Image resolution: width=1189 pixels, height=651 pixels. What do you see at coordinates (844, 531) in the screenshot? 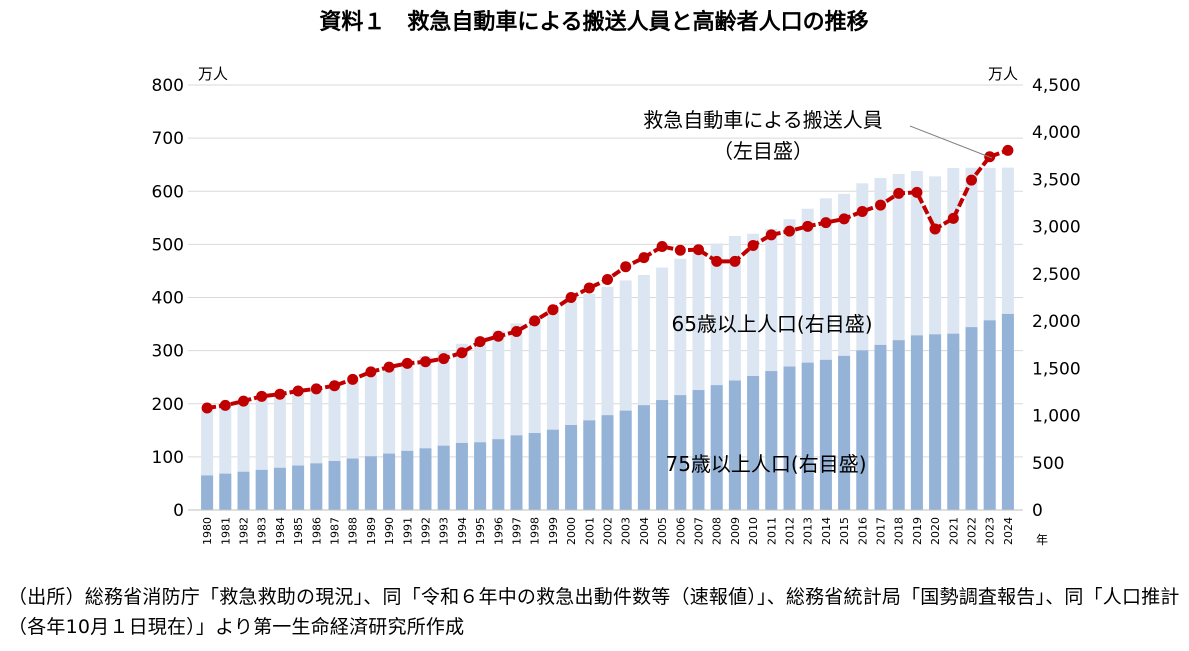
I see `x-tick-label: 2015` at bounding box center [844, 531].